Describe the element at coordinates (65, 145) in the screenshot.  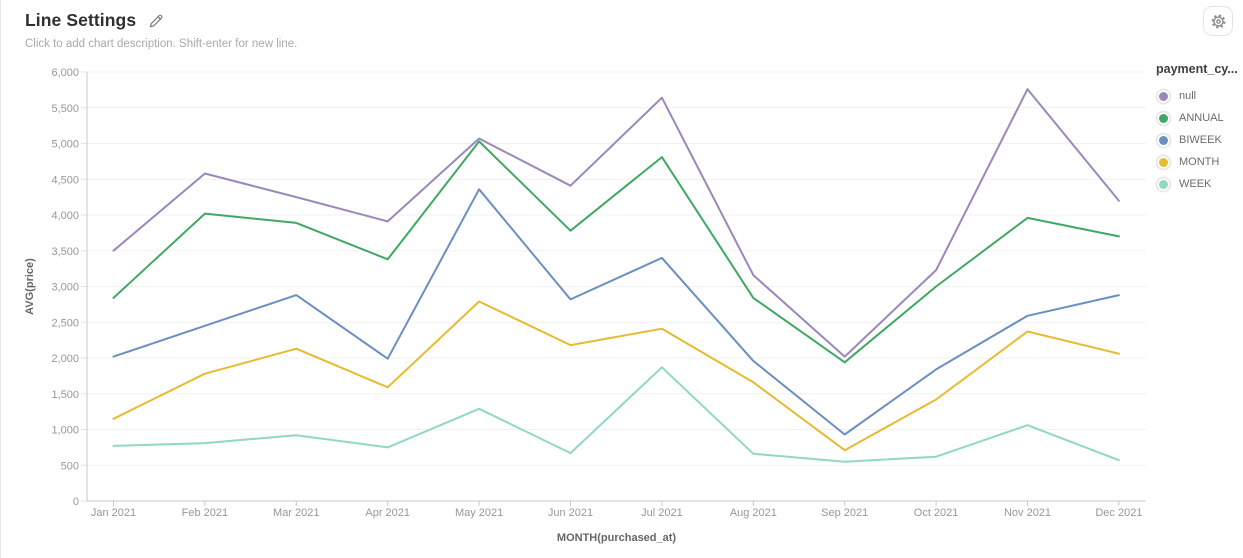
I see `y-tick-label: 5,000` at that location.